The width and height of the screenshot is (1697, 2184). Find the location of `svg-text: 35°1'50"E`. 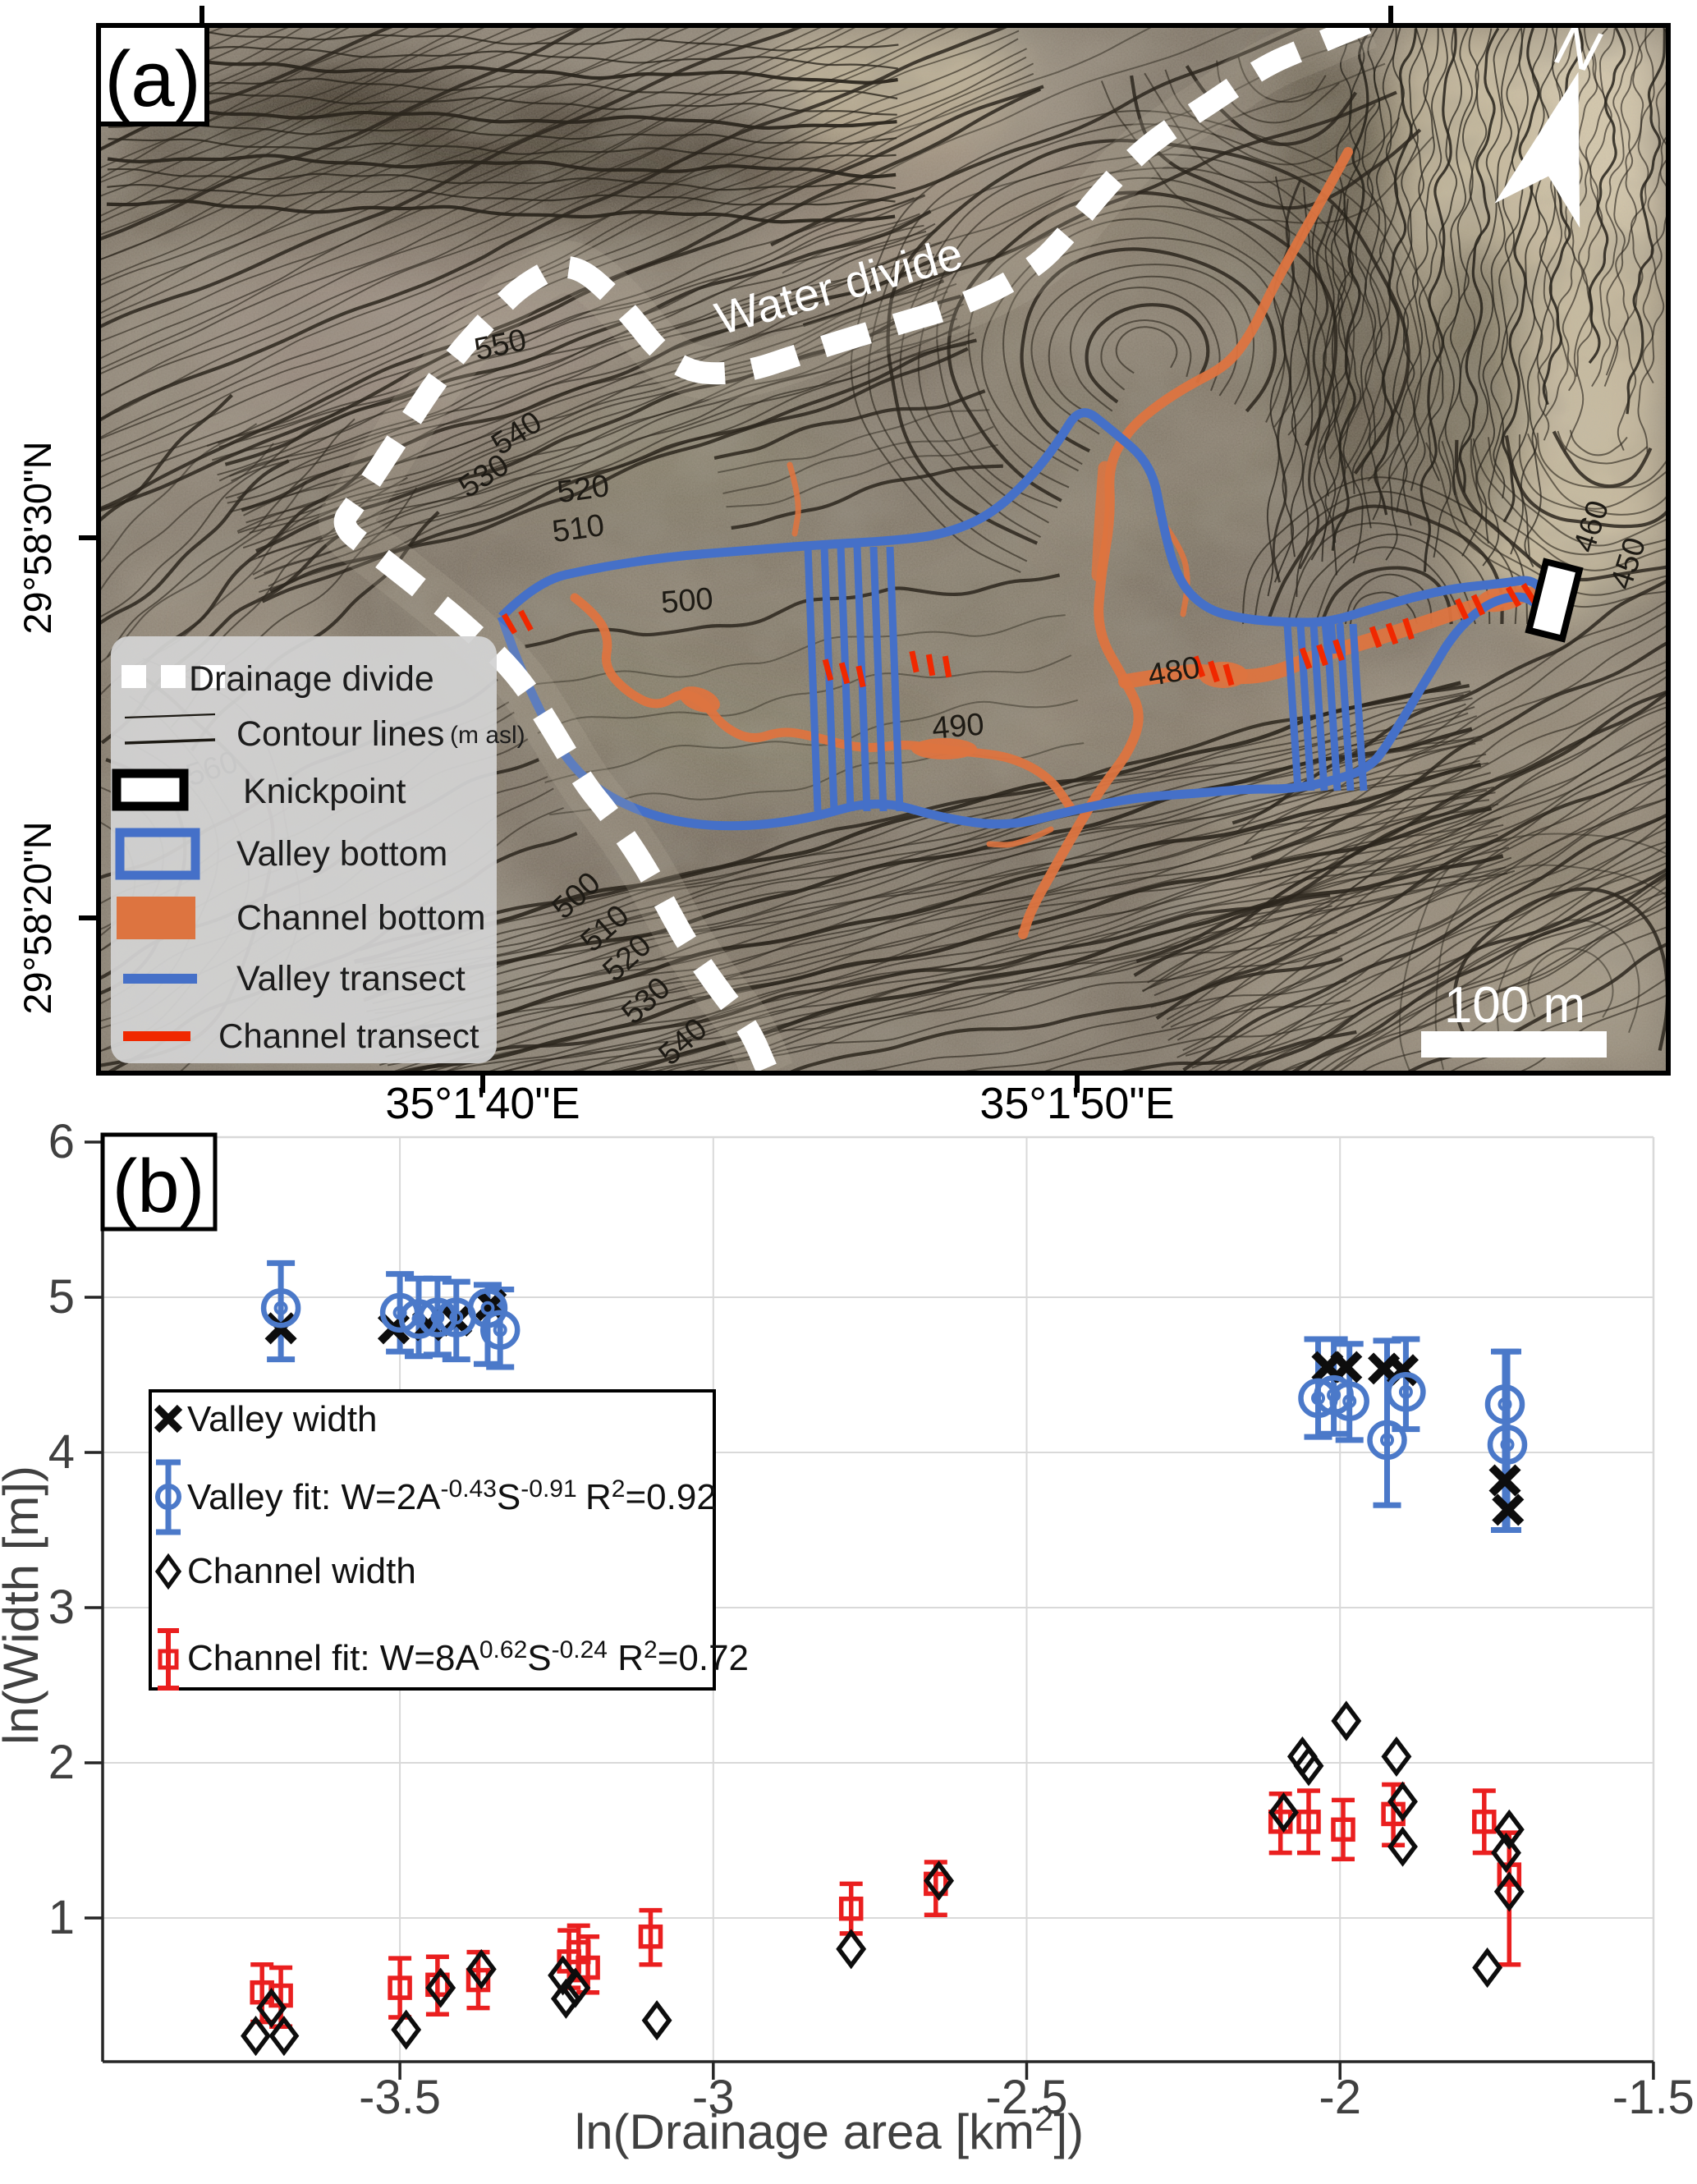

svg-text: 35°1'50"E is located at coordinates (1076, 1103).